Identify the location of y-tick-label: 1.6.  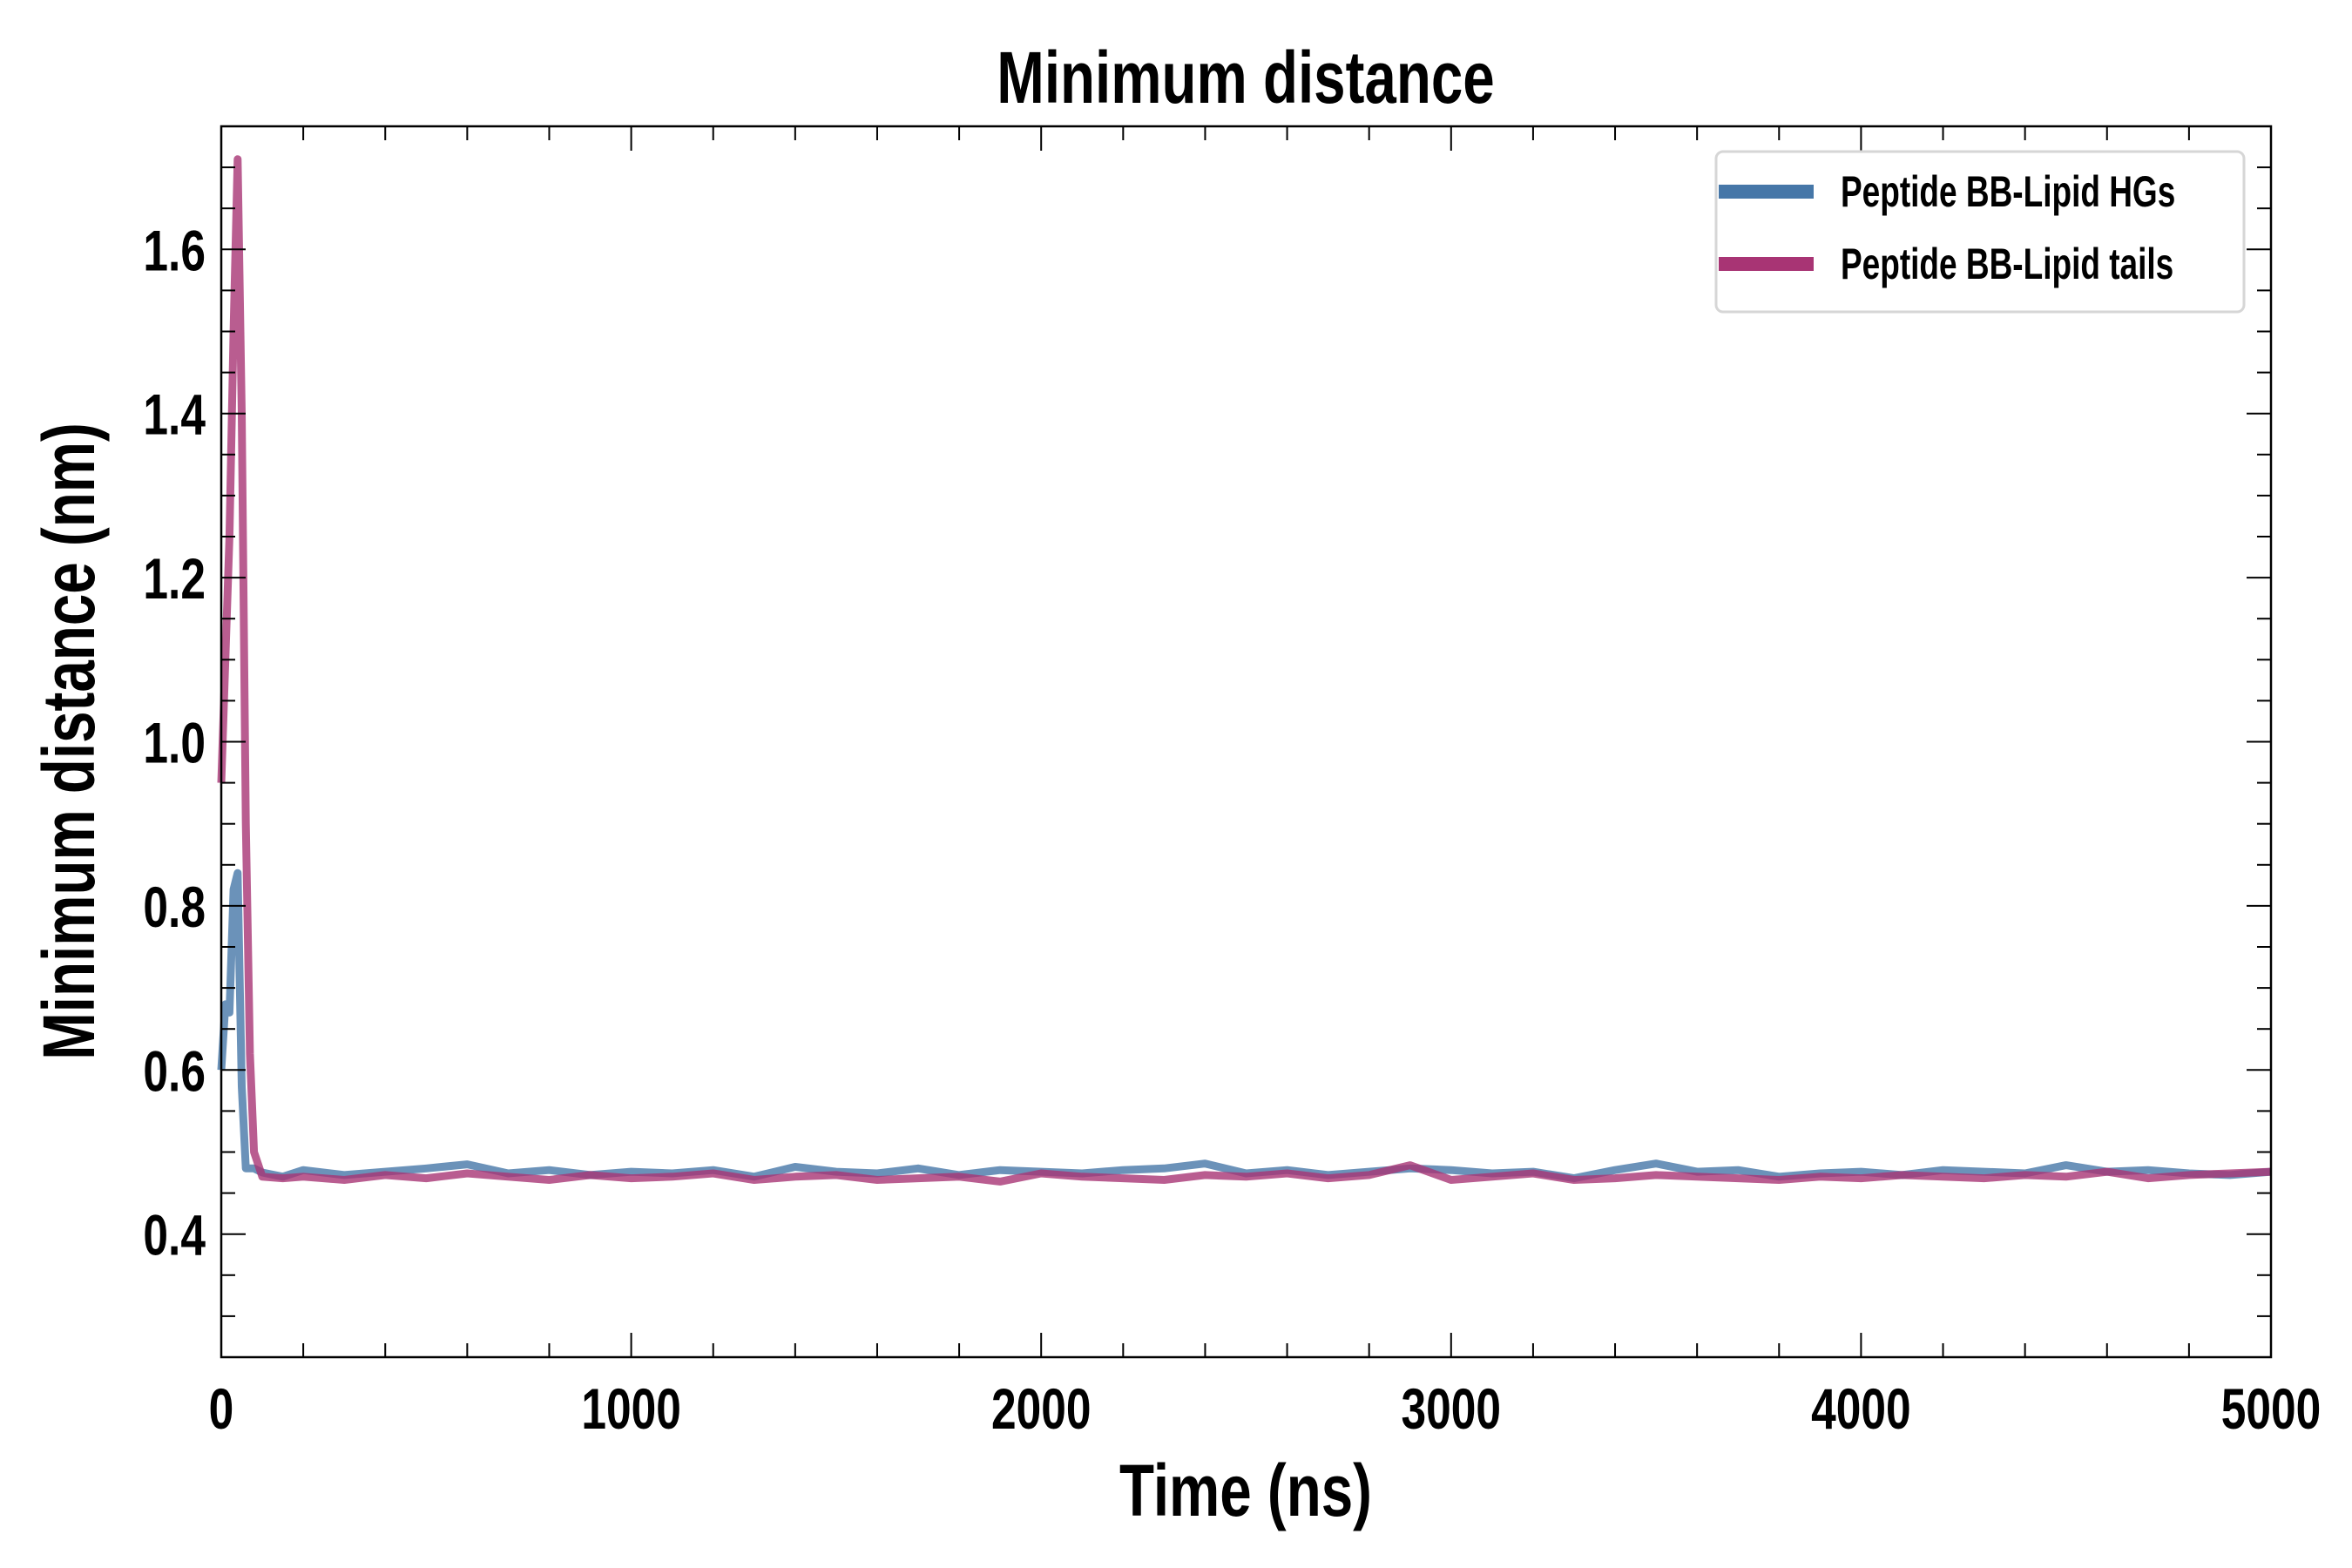
(174, 250).